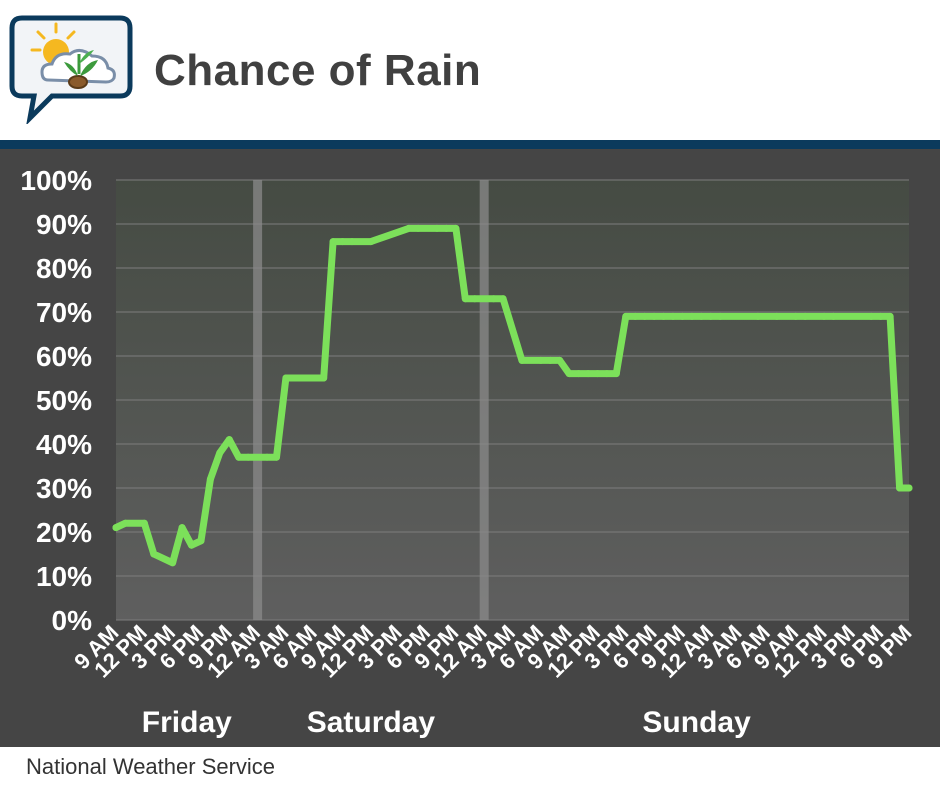  What do you see at coordinates (64, 224) in the screenshot?
I see `y-tick-label: 90%` at bounding box center [64, 224].